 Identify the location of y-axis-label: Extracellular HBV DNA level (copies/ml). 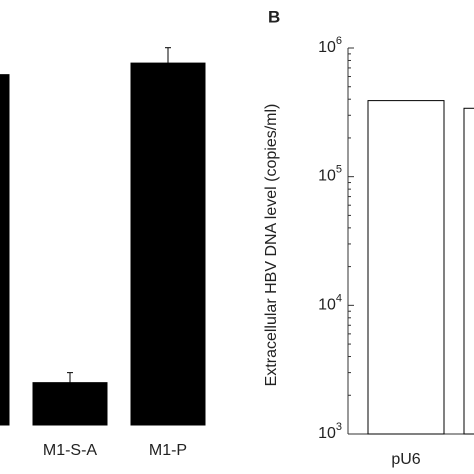
(271, 245).